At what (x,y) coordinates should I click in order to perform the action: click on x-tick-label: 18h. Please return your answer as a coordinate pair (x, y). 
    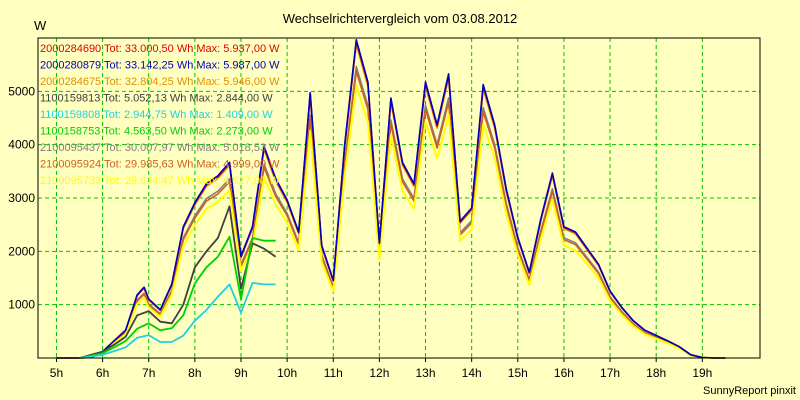
    Looking at the image, I should click on (656, 373).